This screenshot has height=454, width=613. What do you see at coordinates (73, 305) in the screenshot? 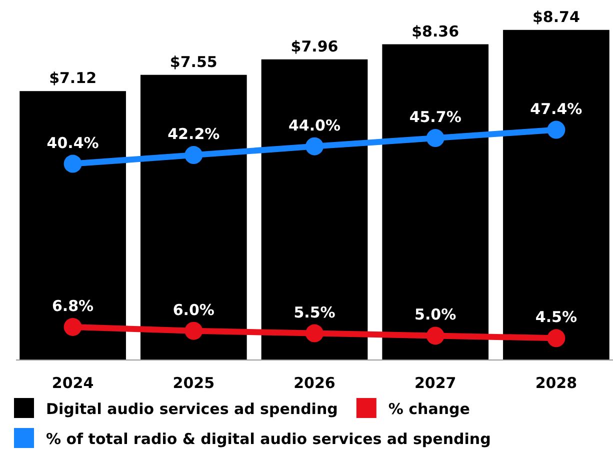
I see `data-label: 6.8%` at bounding box center [73, 305].